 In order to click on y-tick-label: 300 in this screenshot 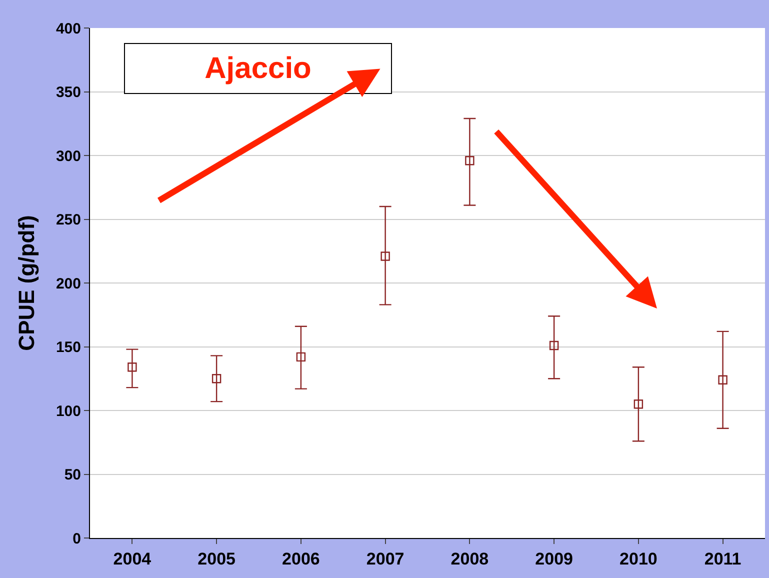, I will do `click(68, 156)`.